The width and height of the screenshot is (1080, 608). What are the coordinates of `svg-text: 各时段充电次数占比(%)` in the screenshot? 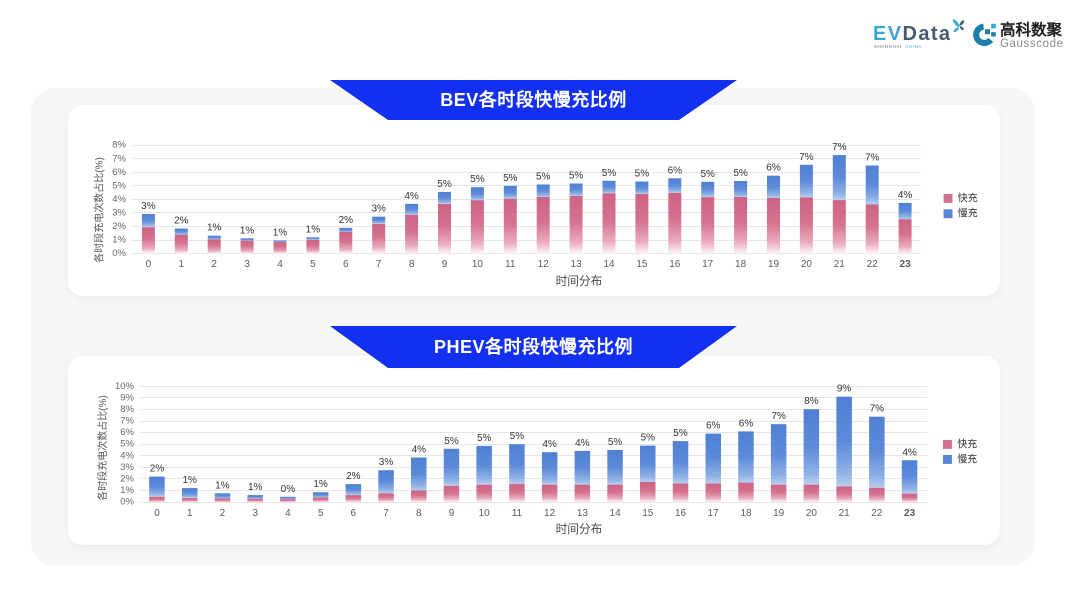 It's located at (102, 448).